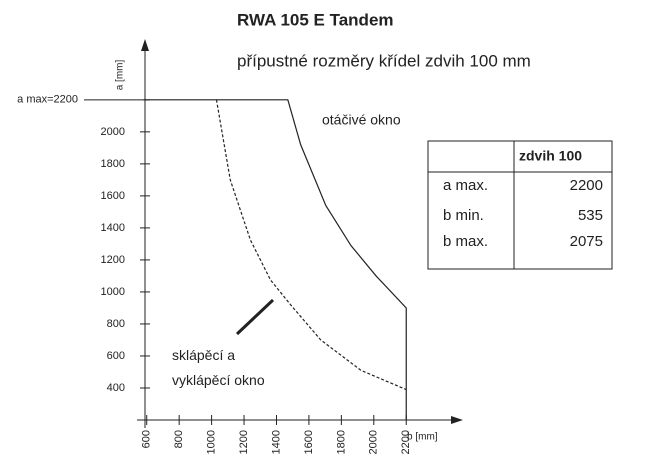 This screenshot has width=657, height=457. What do you see at coordinates (244, 442) in the screenshot?
I see `x-tick-label: 1200` at bounding box center [244, 442].